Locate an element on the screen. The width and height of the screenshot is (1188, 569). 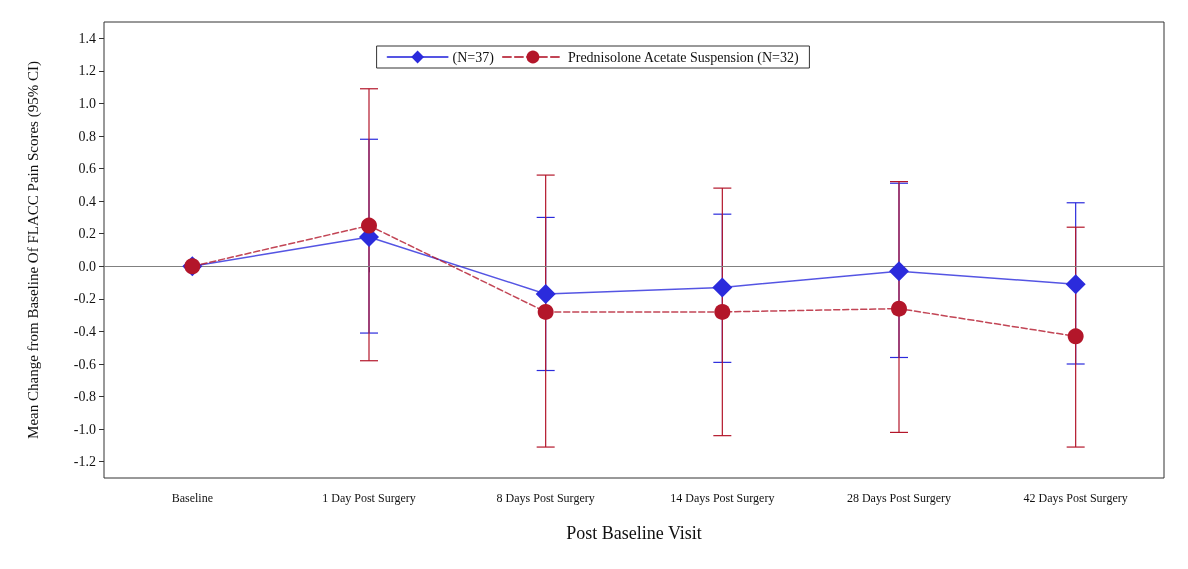
legend-label: (N=37) is located at coordinates (473, 57).